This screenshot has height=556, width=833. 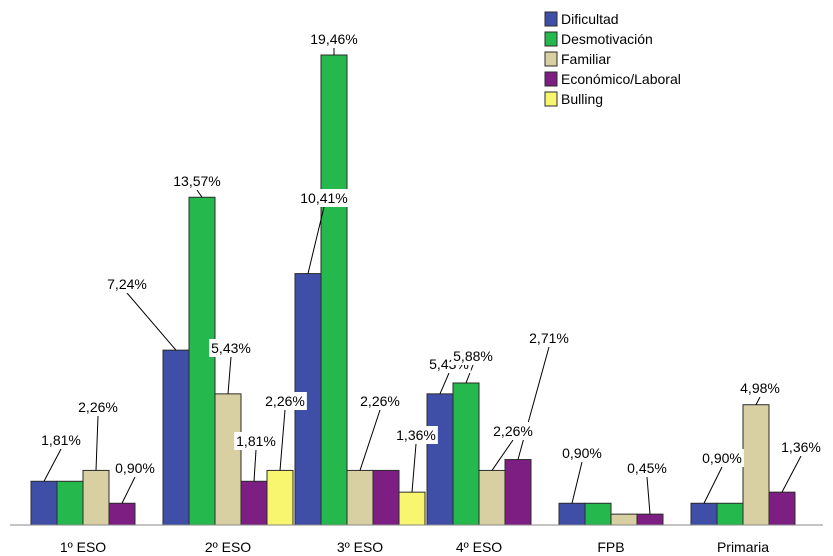 I want to click on data-label: 2,71%, so click(x=549, y=338).